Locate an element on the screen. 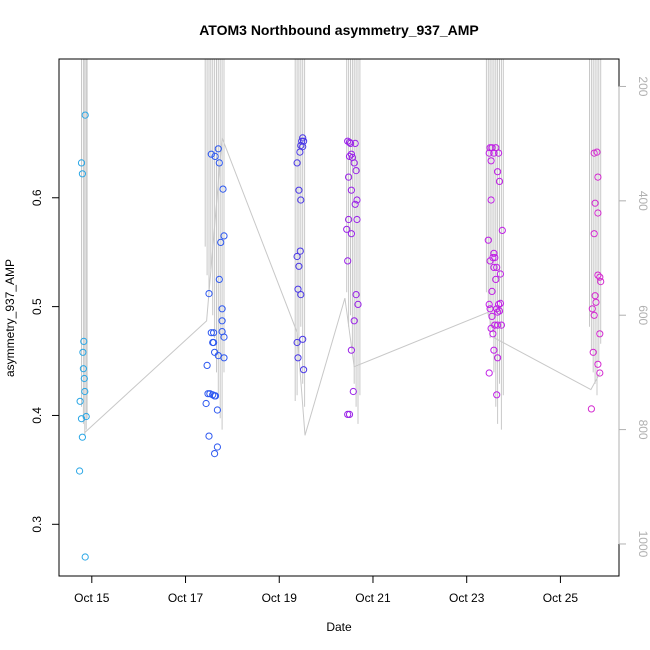 Image resolution: width=650 pixels, height=650 pixels. y-axis: 0.3 0.4 0.5 0.6 is located at coordinates (45, 361).